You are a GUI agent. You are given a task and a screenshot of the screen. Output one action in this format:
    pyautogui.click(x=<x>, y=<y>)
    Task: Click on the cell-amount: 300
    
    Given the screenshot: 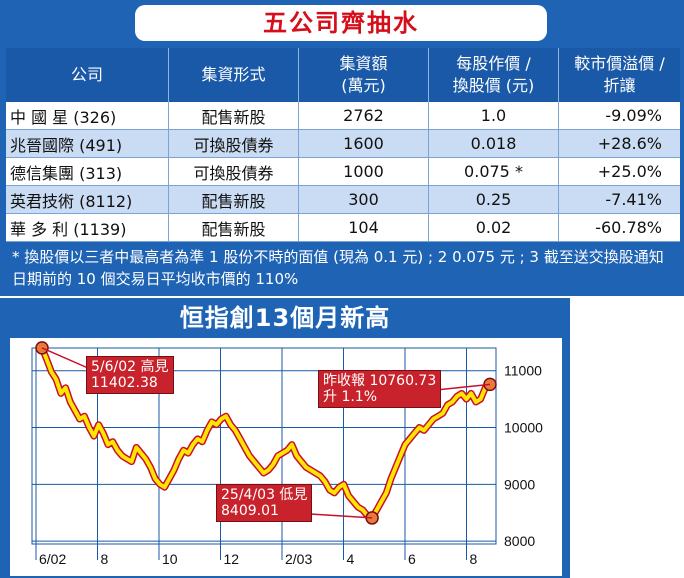 What is the action you would take?
    pyautogui.click(x=363, y=199)
    